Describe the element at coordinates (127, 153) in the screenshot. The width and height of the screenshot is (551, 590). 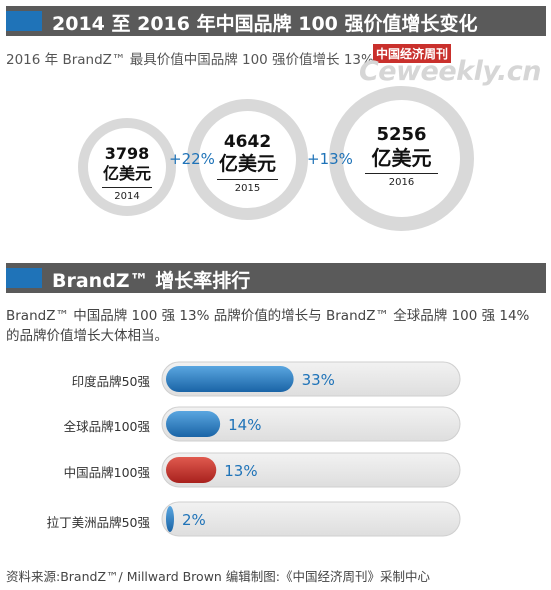
I see `ring-value: 3798` at that location.